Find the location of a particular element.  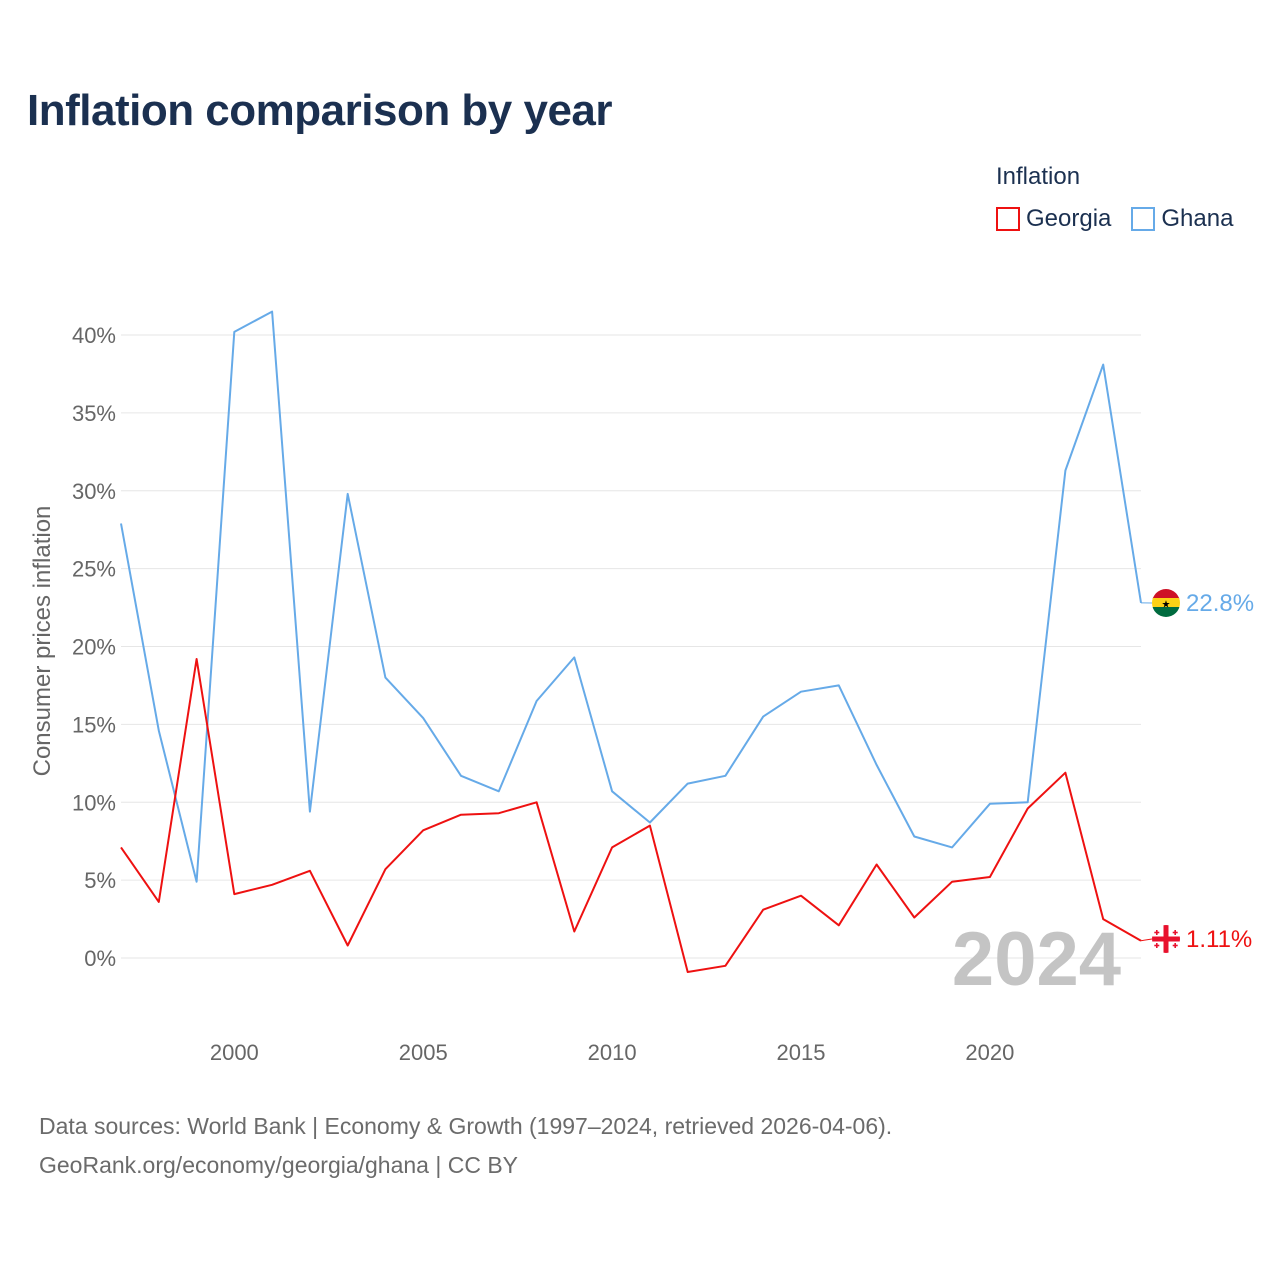

legend-item-ghana: Ghana is located at coordinates (1182, 219).